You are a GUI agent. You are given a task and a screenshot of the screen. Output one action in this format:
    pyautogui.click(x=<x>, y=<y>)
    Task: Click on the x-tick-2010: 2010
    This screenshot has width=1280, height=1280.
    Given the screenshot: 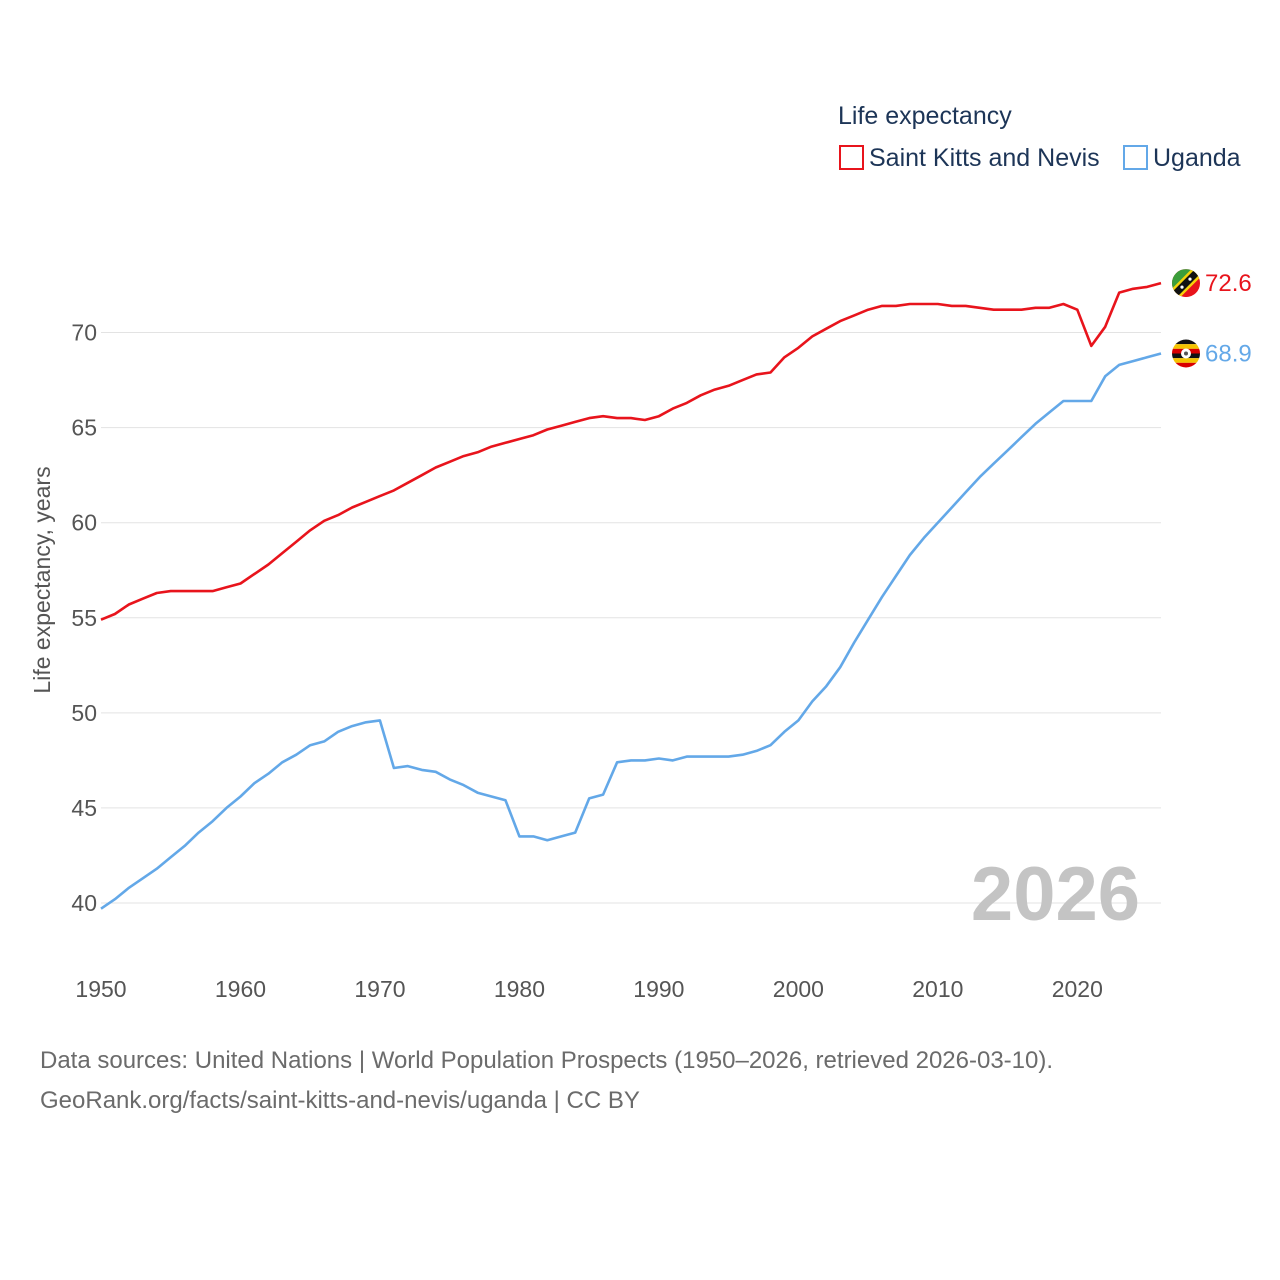 What is the action you would take?
    pyautogui.click(x=937, y=989)
    